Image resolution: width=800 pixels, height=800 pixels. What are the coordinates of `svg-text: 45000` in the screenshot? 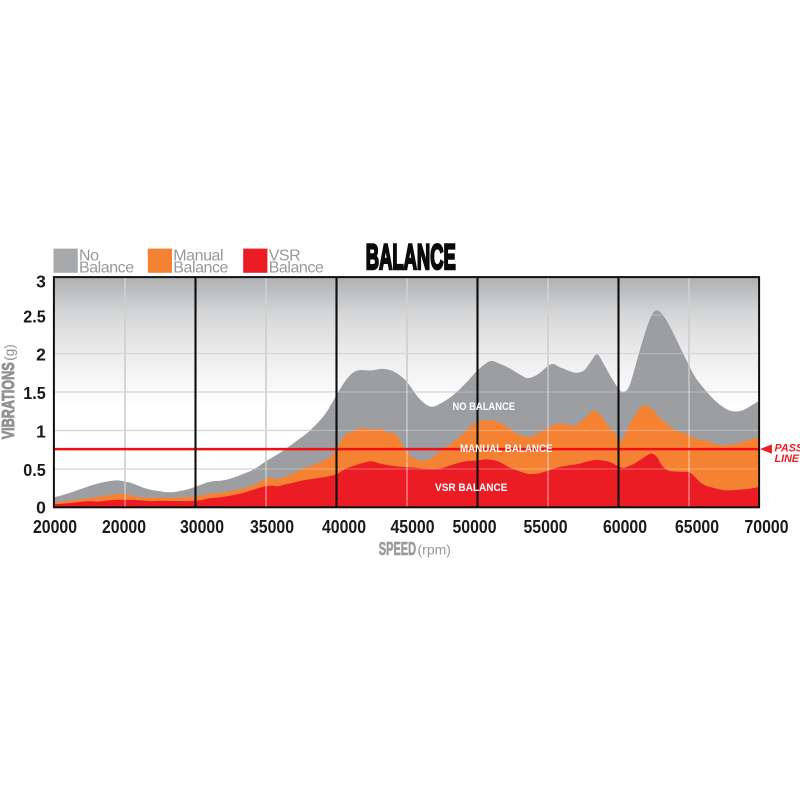 It's located at (413, 527).